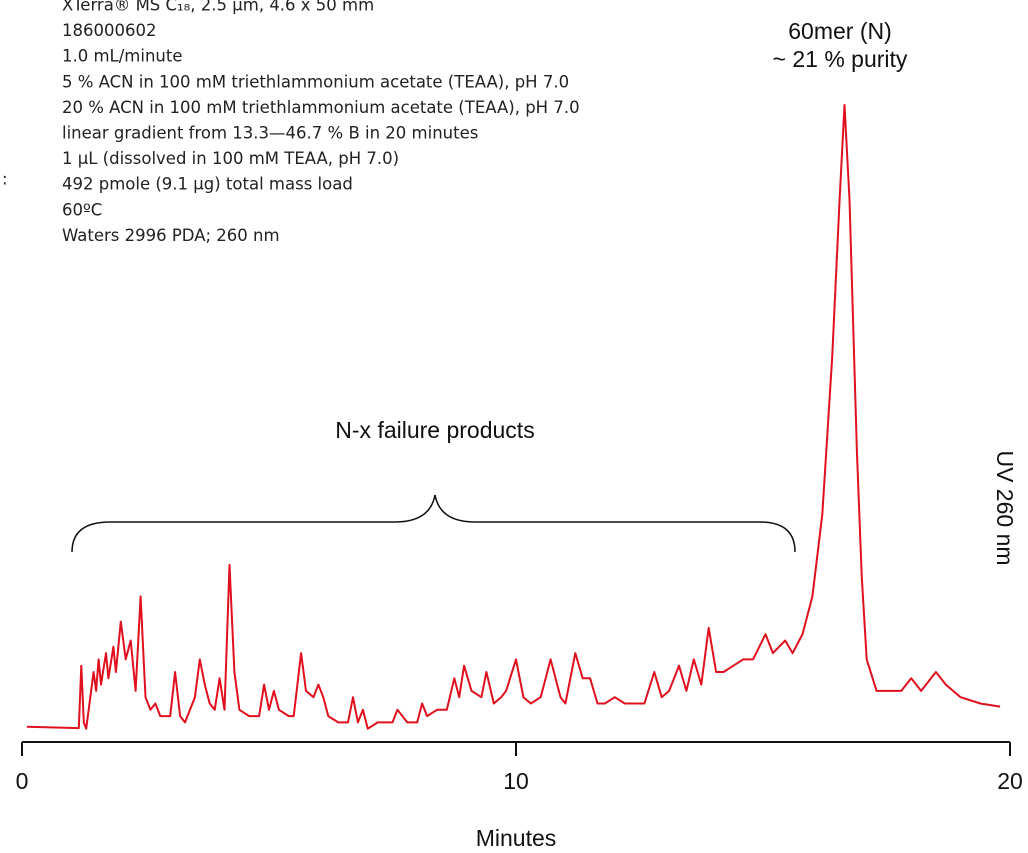 The height and width of the screenshot is (853, 1028). What do you see at coordinates (207, 184) in the screenshot?
I see `condition-line: 492 pmole (9.1 µg) total mass load` at bounding box center [207, 184].